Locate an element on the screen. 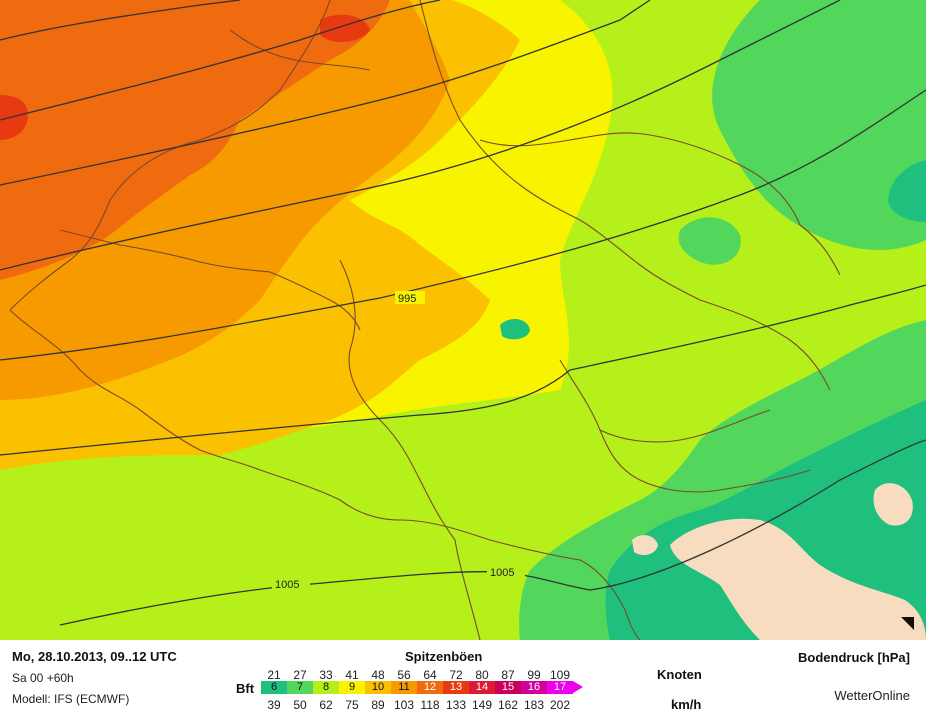 This screenshot has width=926, height=716. forecast-run: Sa 00 +60h is located at coordinates (43, 678).